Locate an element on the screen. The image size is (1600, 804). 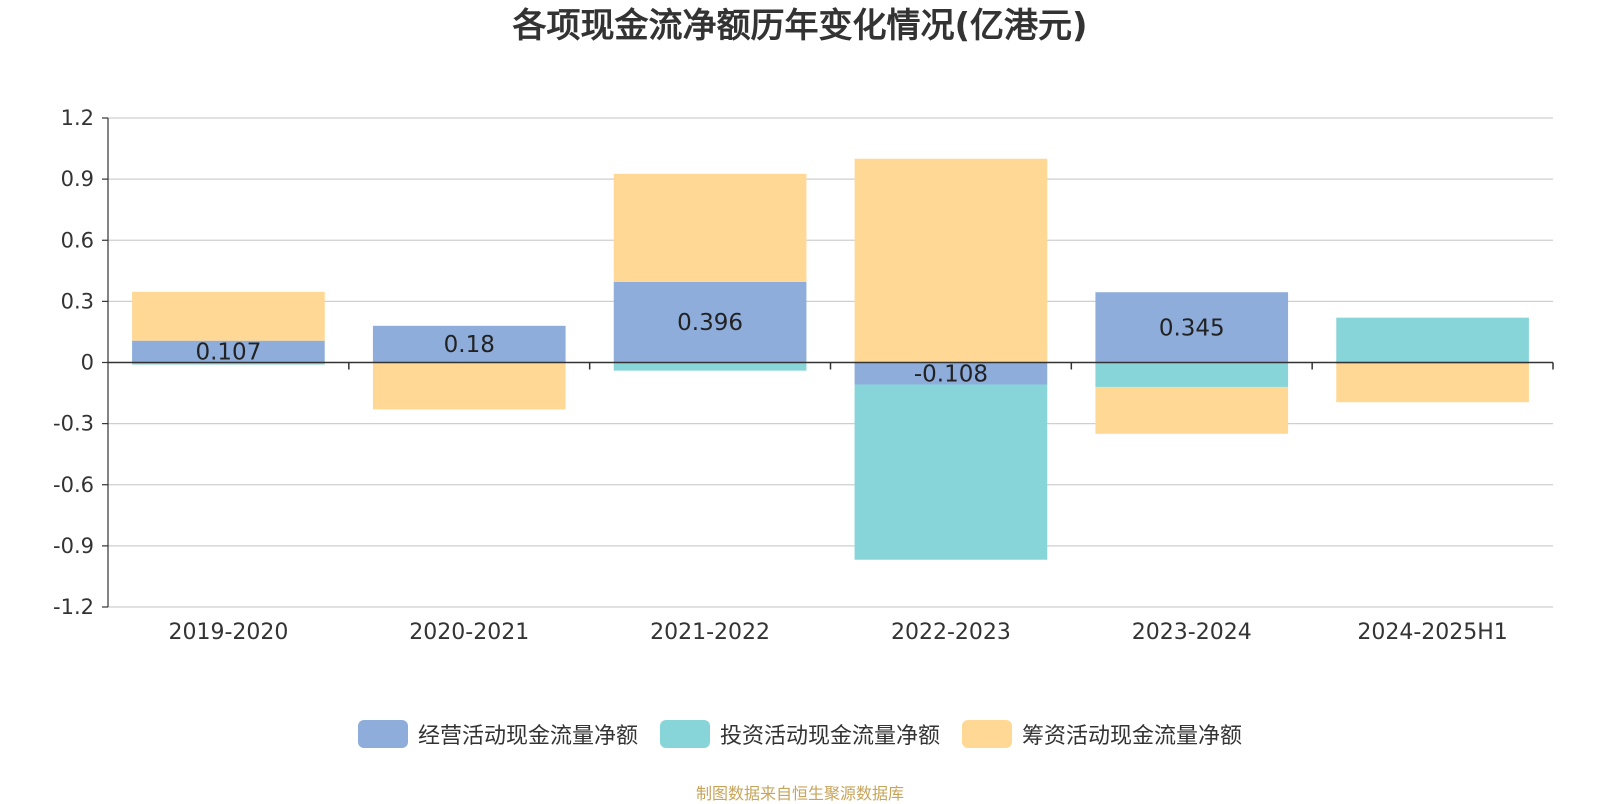
legend-label-operating: 经营活动现金流量净额 is located at coordinates (527, 736).